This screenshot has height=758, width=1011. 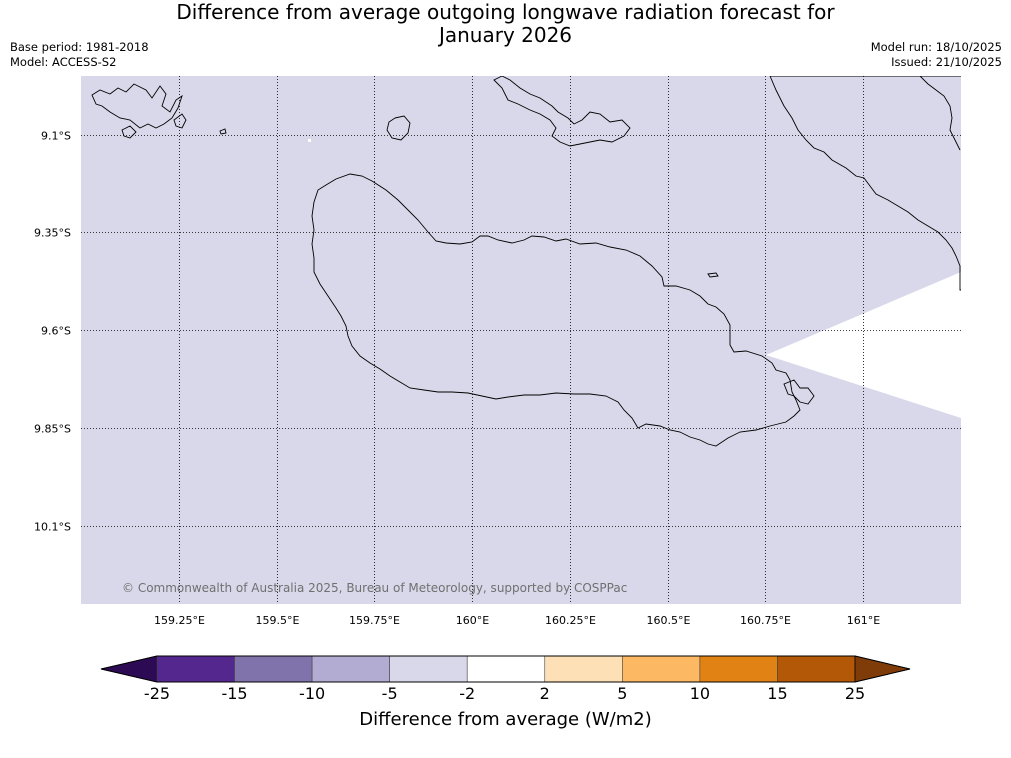 What do you see at coordinates (52, 429) in the screenshot?
I see `latitude-tick-label: 9.85°S` at bounding box center [52, 429].